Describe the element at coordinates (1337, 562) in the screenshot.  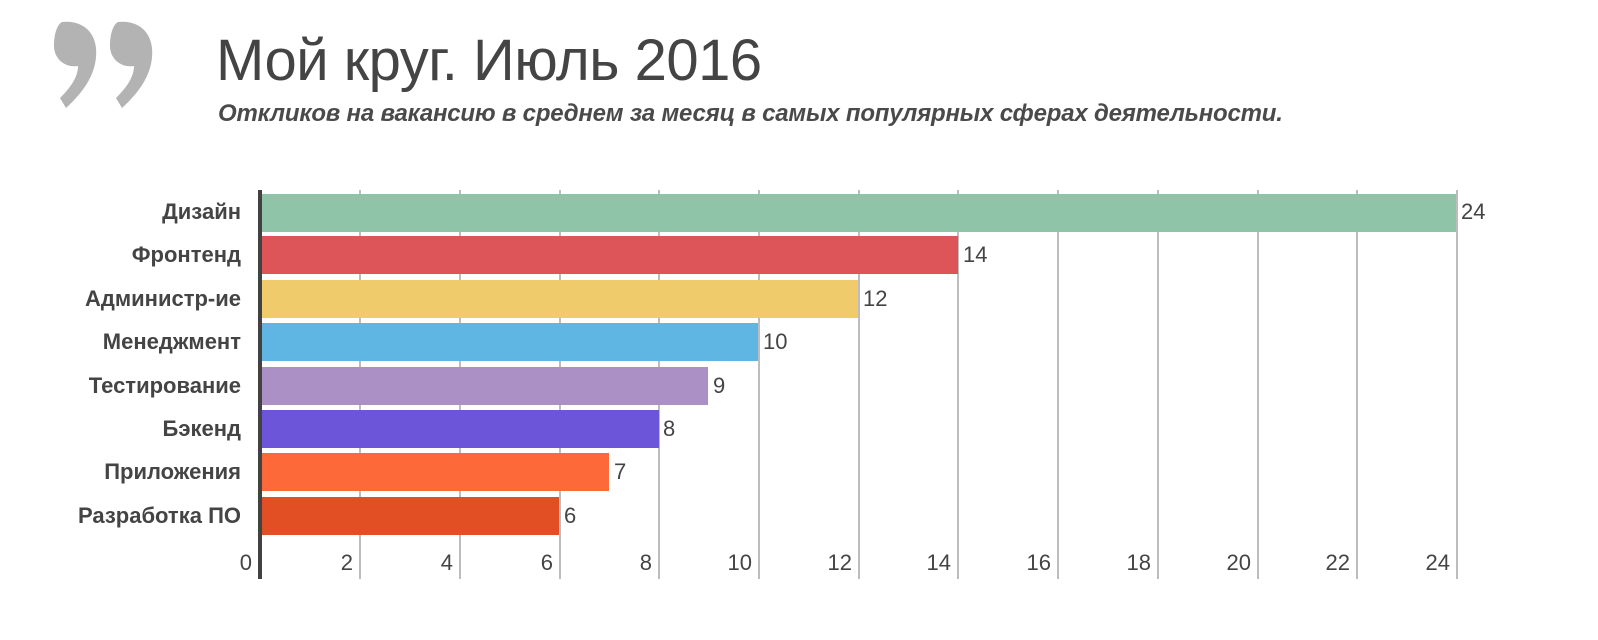
I see `x-tick-label: 22` at that location.